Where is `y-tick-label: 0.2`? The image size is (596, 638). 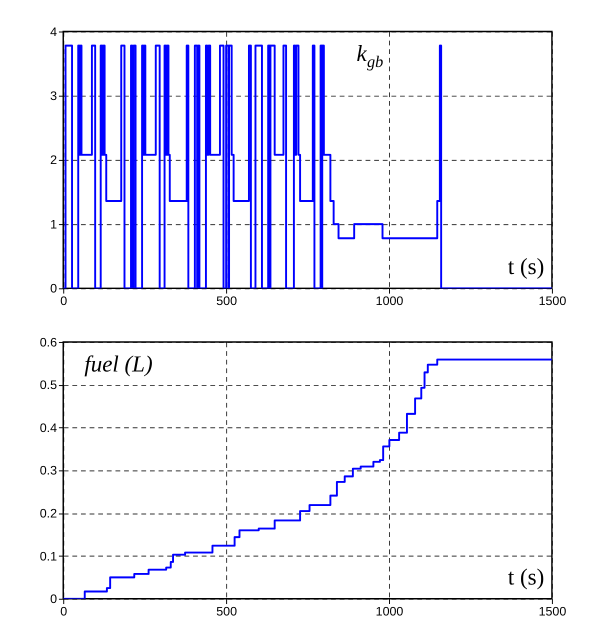 y-tick-label: 0.2 is located at coordinates (49, 513).